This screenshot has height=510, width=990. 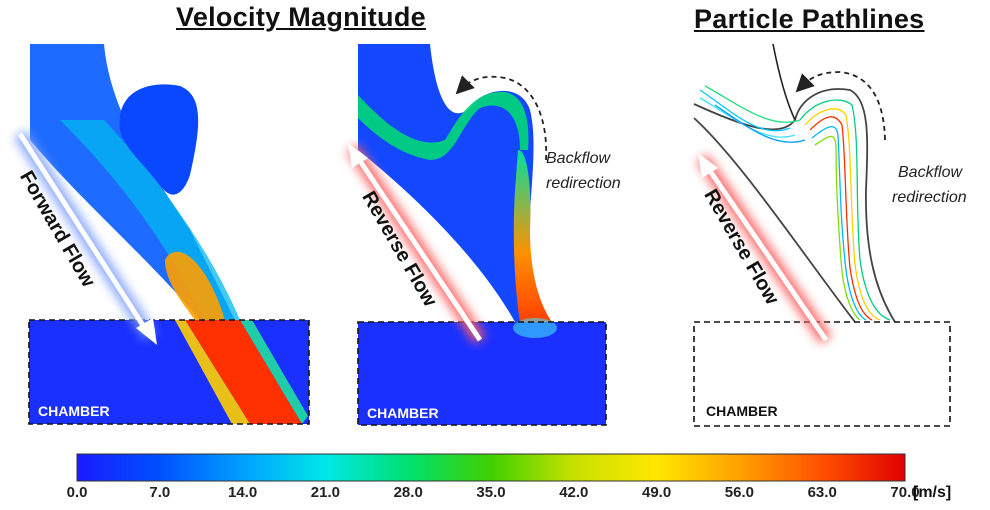 What do you see at coordinates (905, 492) in the screenshot?
I see `colorbar-tick-label: 70.0` at bounding box center [905, 492].